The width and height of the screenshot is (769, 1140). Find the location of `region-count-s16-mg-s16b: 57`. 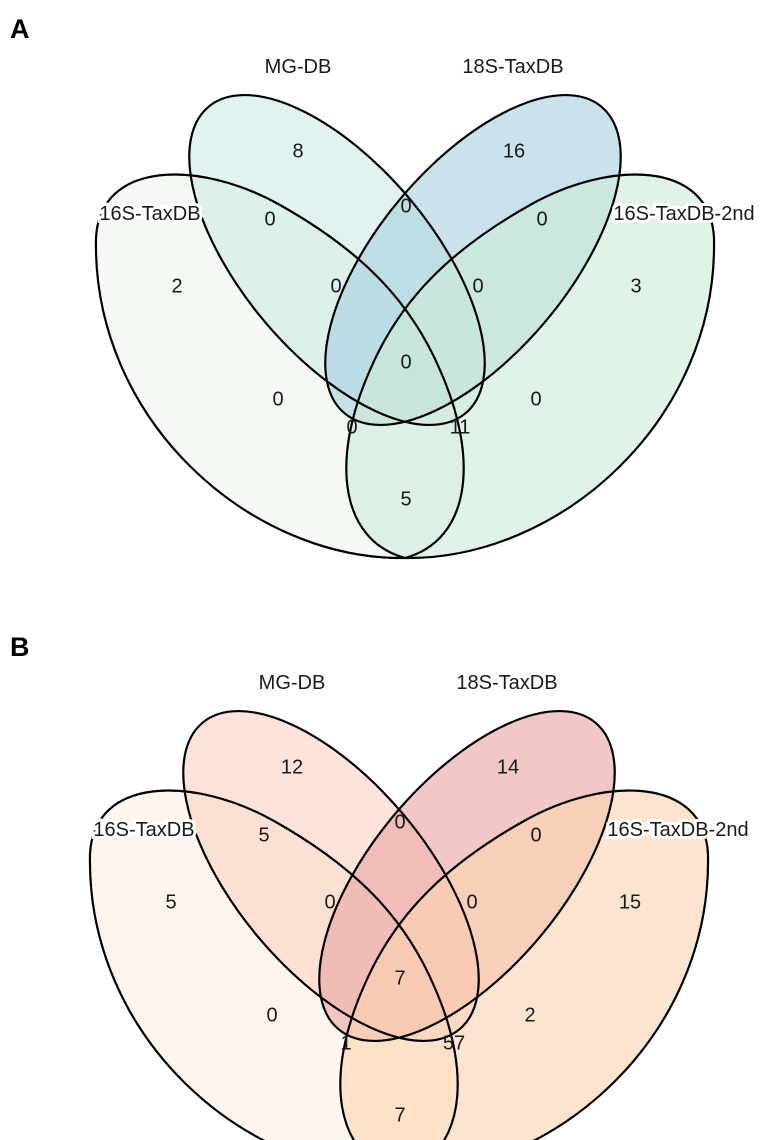

region-count-s16-mg-s16b: 57 is located at coordinates (454, 1043).